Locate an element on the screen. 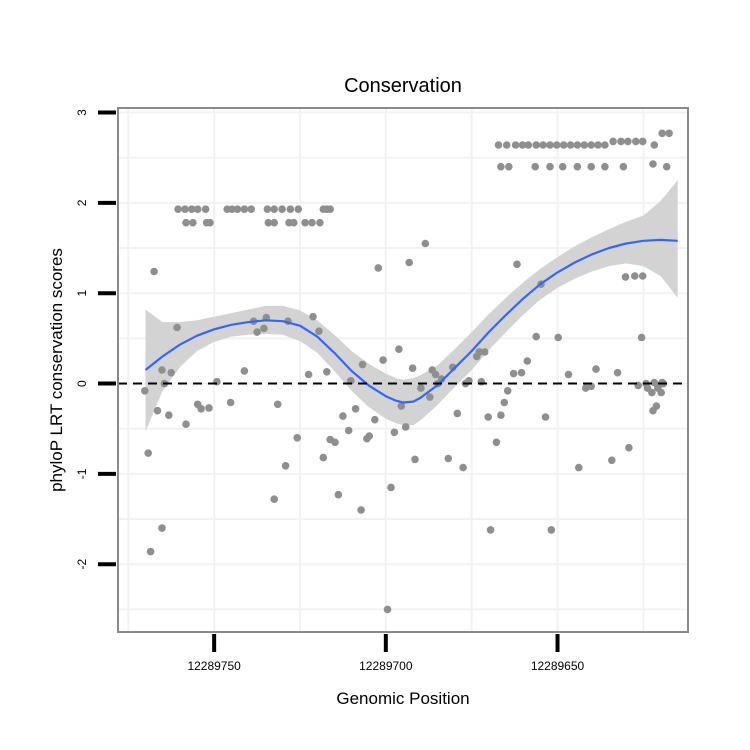 Image resolution: width=750 pixels, height=750 pixels. y-tick-label: 0 is located at coordinates (82, 383).